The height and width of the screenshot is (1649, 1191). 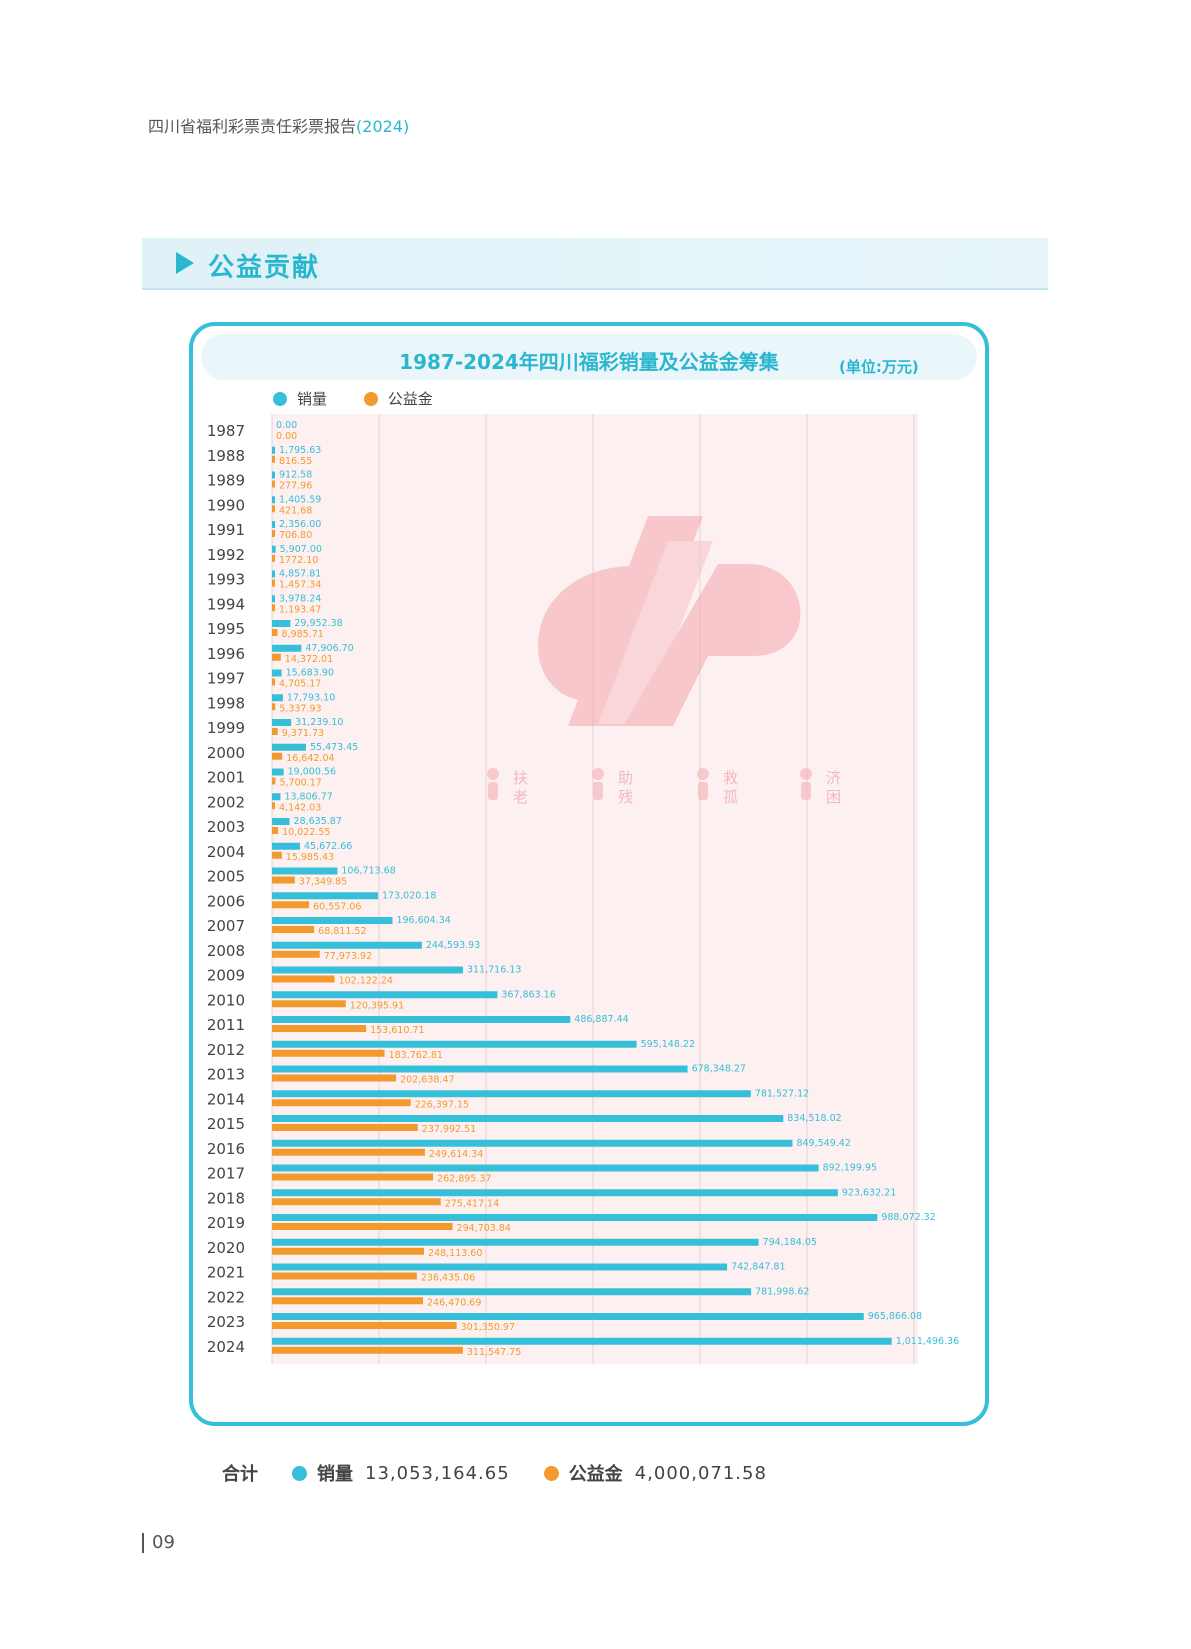 I want to click on welfare-dot-icon, so click(x=551, y=1473).